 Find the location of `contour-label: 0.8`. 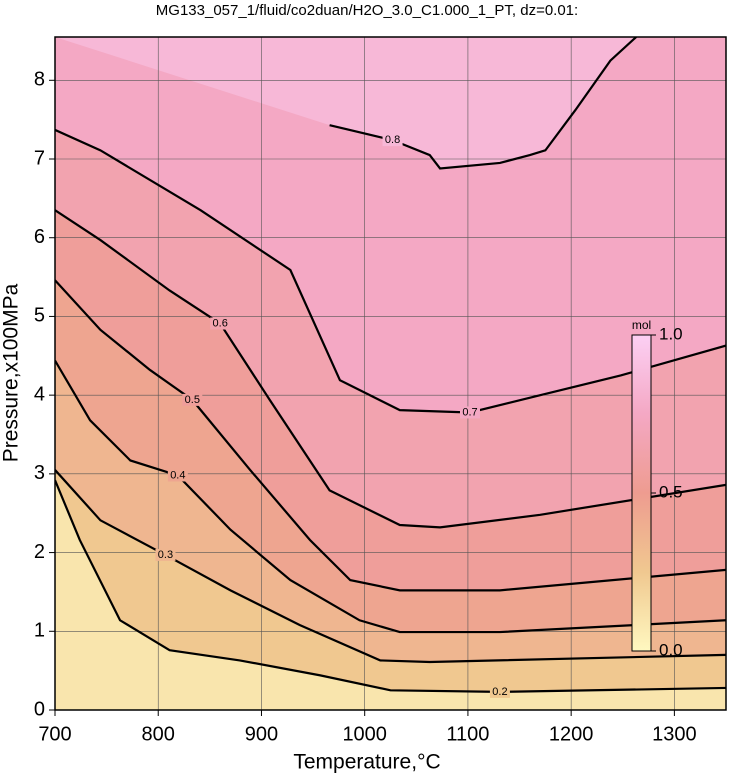

contour-label: 0.8 is located at coordinates (392, 140).